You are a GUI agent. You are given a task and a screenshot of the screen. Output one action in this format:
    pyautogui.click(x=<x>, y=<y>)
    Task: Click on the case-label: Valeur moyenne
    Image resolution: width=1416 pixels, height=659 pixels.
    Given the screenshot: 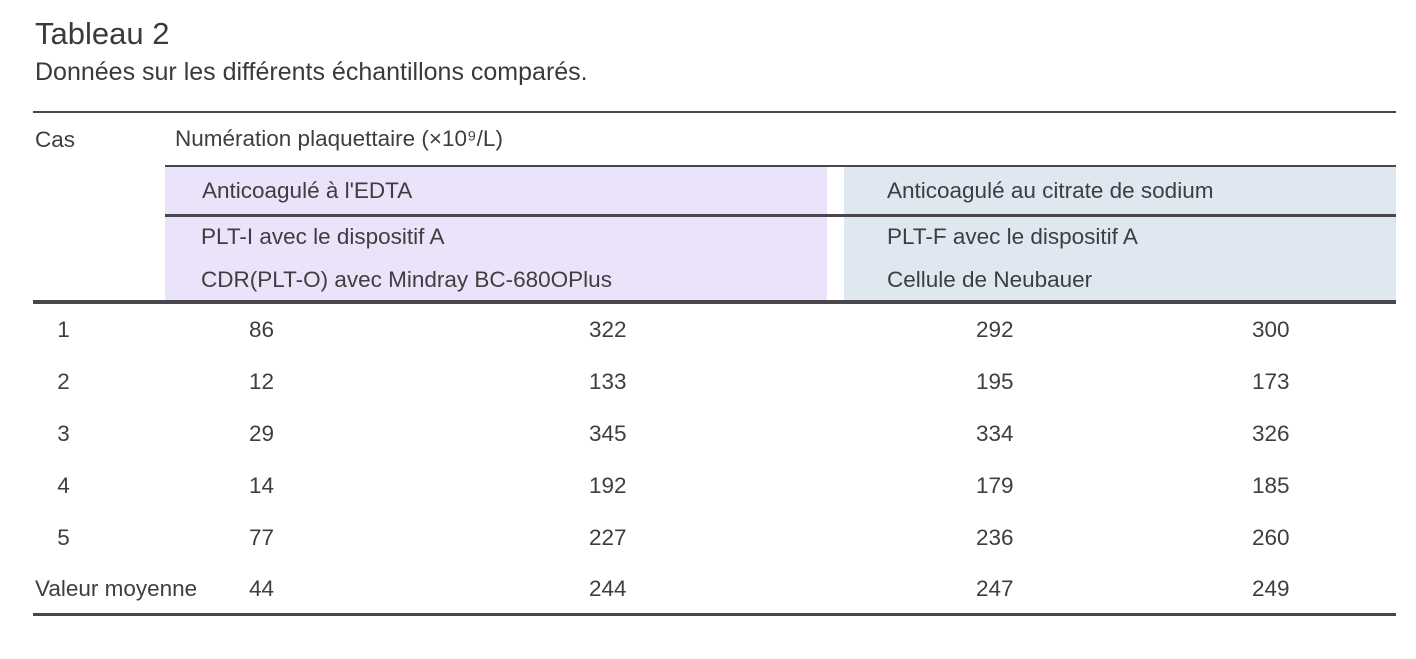 What is the action you would take?
    pyautogui.click(x=116, y=588)
    